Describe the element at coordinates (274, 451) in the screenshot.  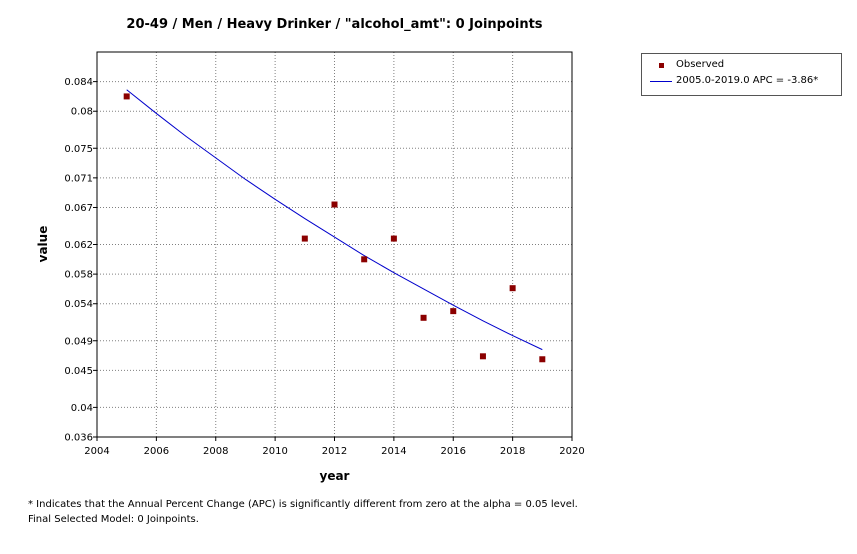
I see `x-tick-label: 2010` at that location.